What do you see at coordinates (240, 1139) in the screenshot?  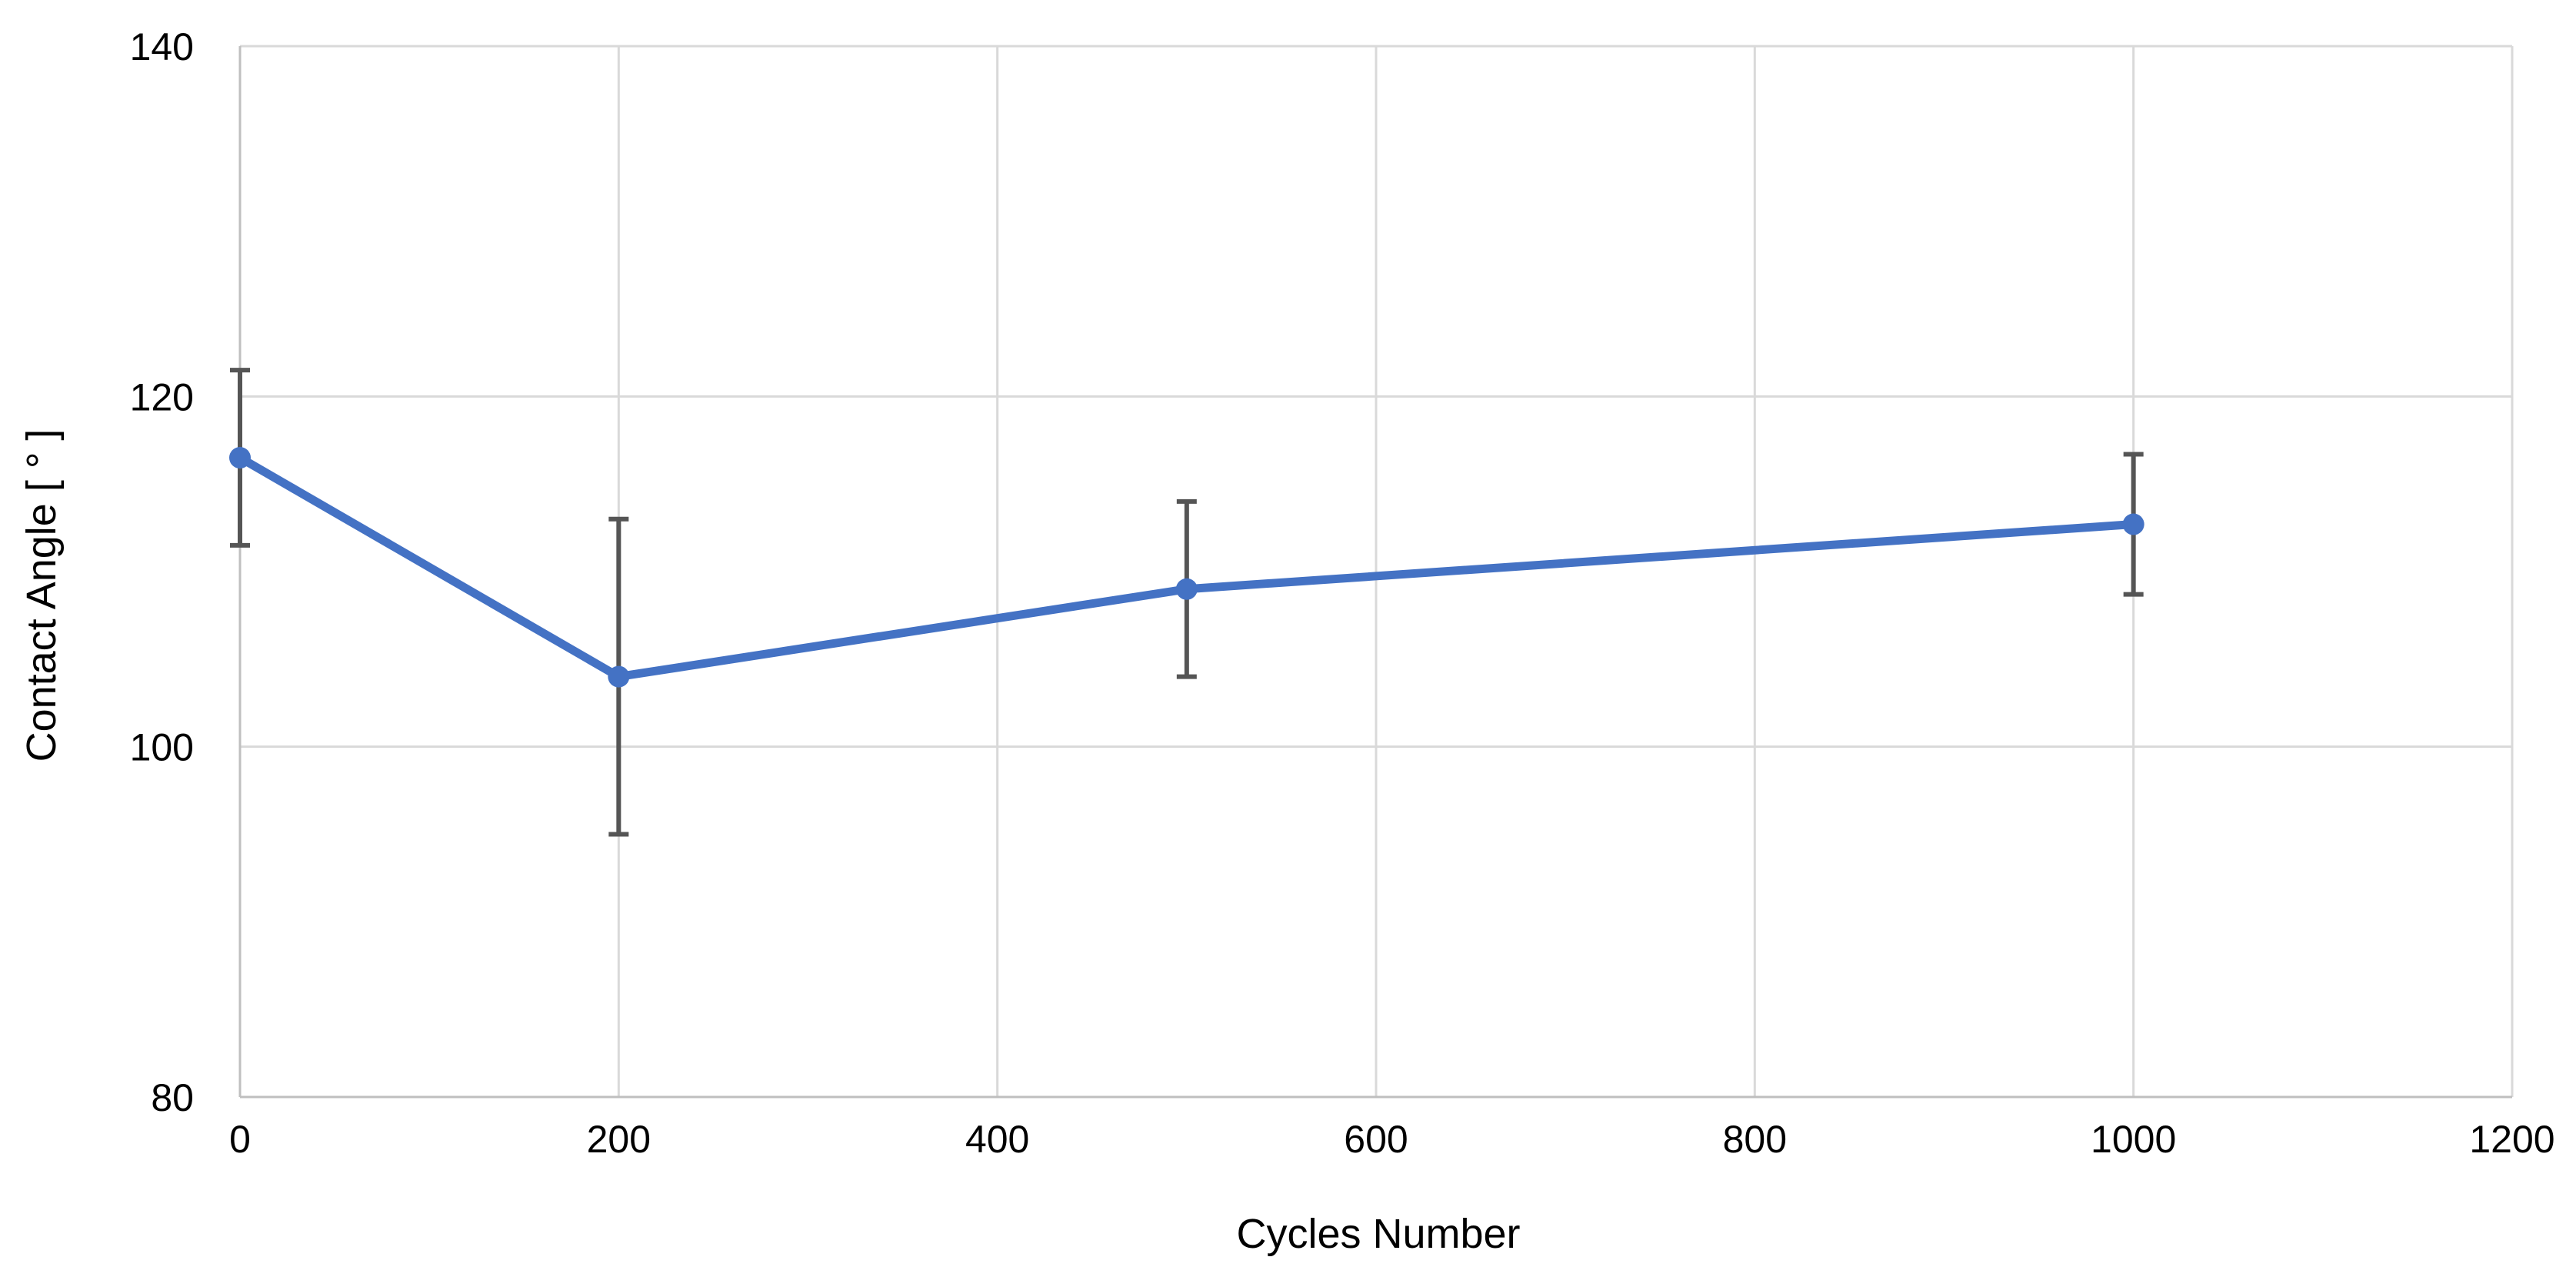 I see `x-tick-label: 0` at bounding box center [240, 1139].